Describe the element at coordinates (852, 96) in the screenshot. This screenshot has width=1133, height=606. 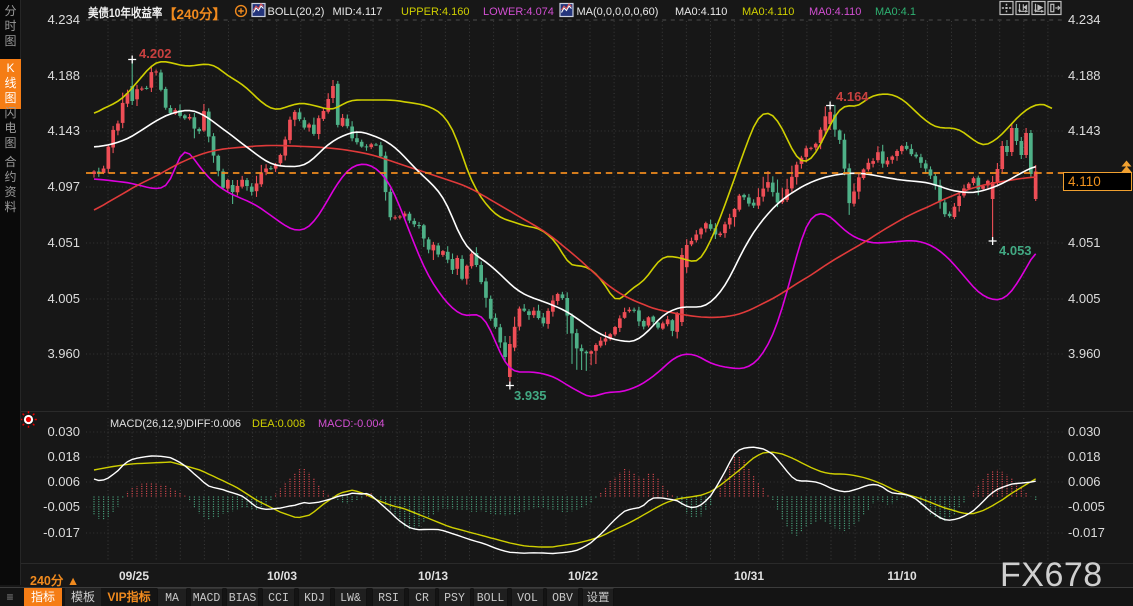
I see `svg-text: 4.164` at that location.